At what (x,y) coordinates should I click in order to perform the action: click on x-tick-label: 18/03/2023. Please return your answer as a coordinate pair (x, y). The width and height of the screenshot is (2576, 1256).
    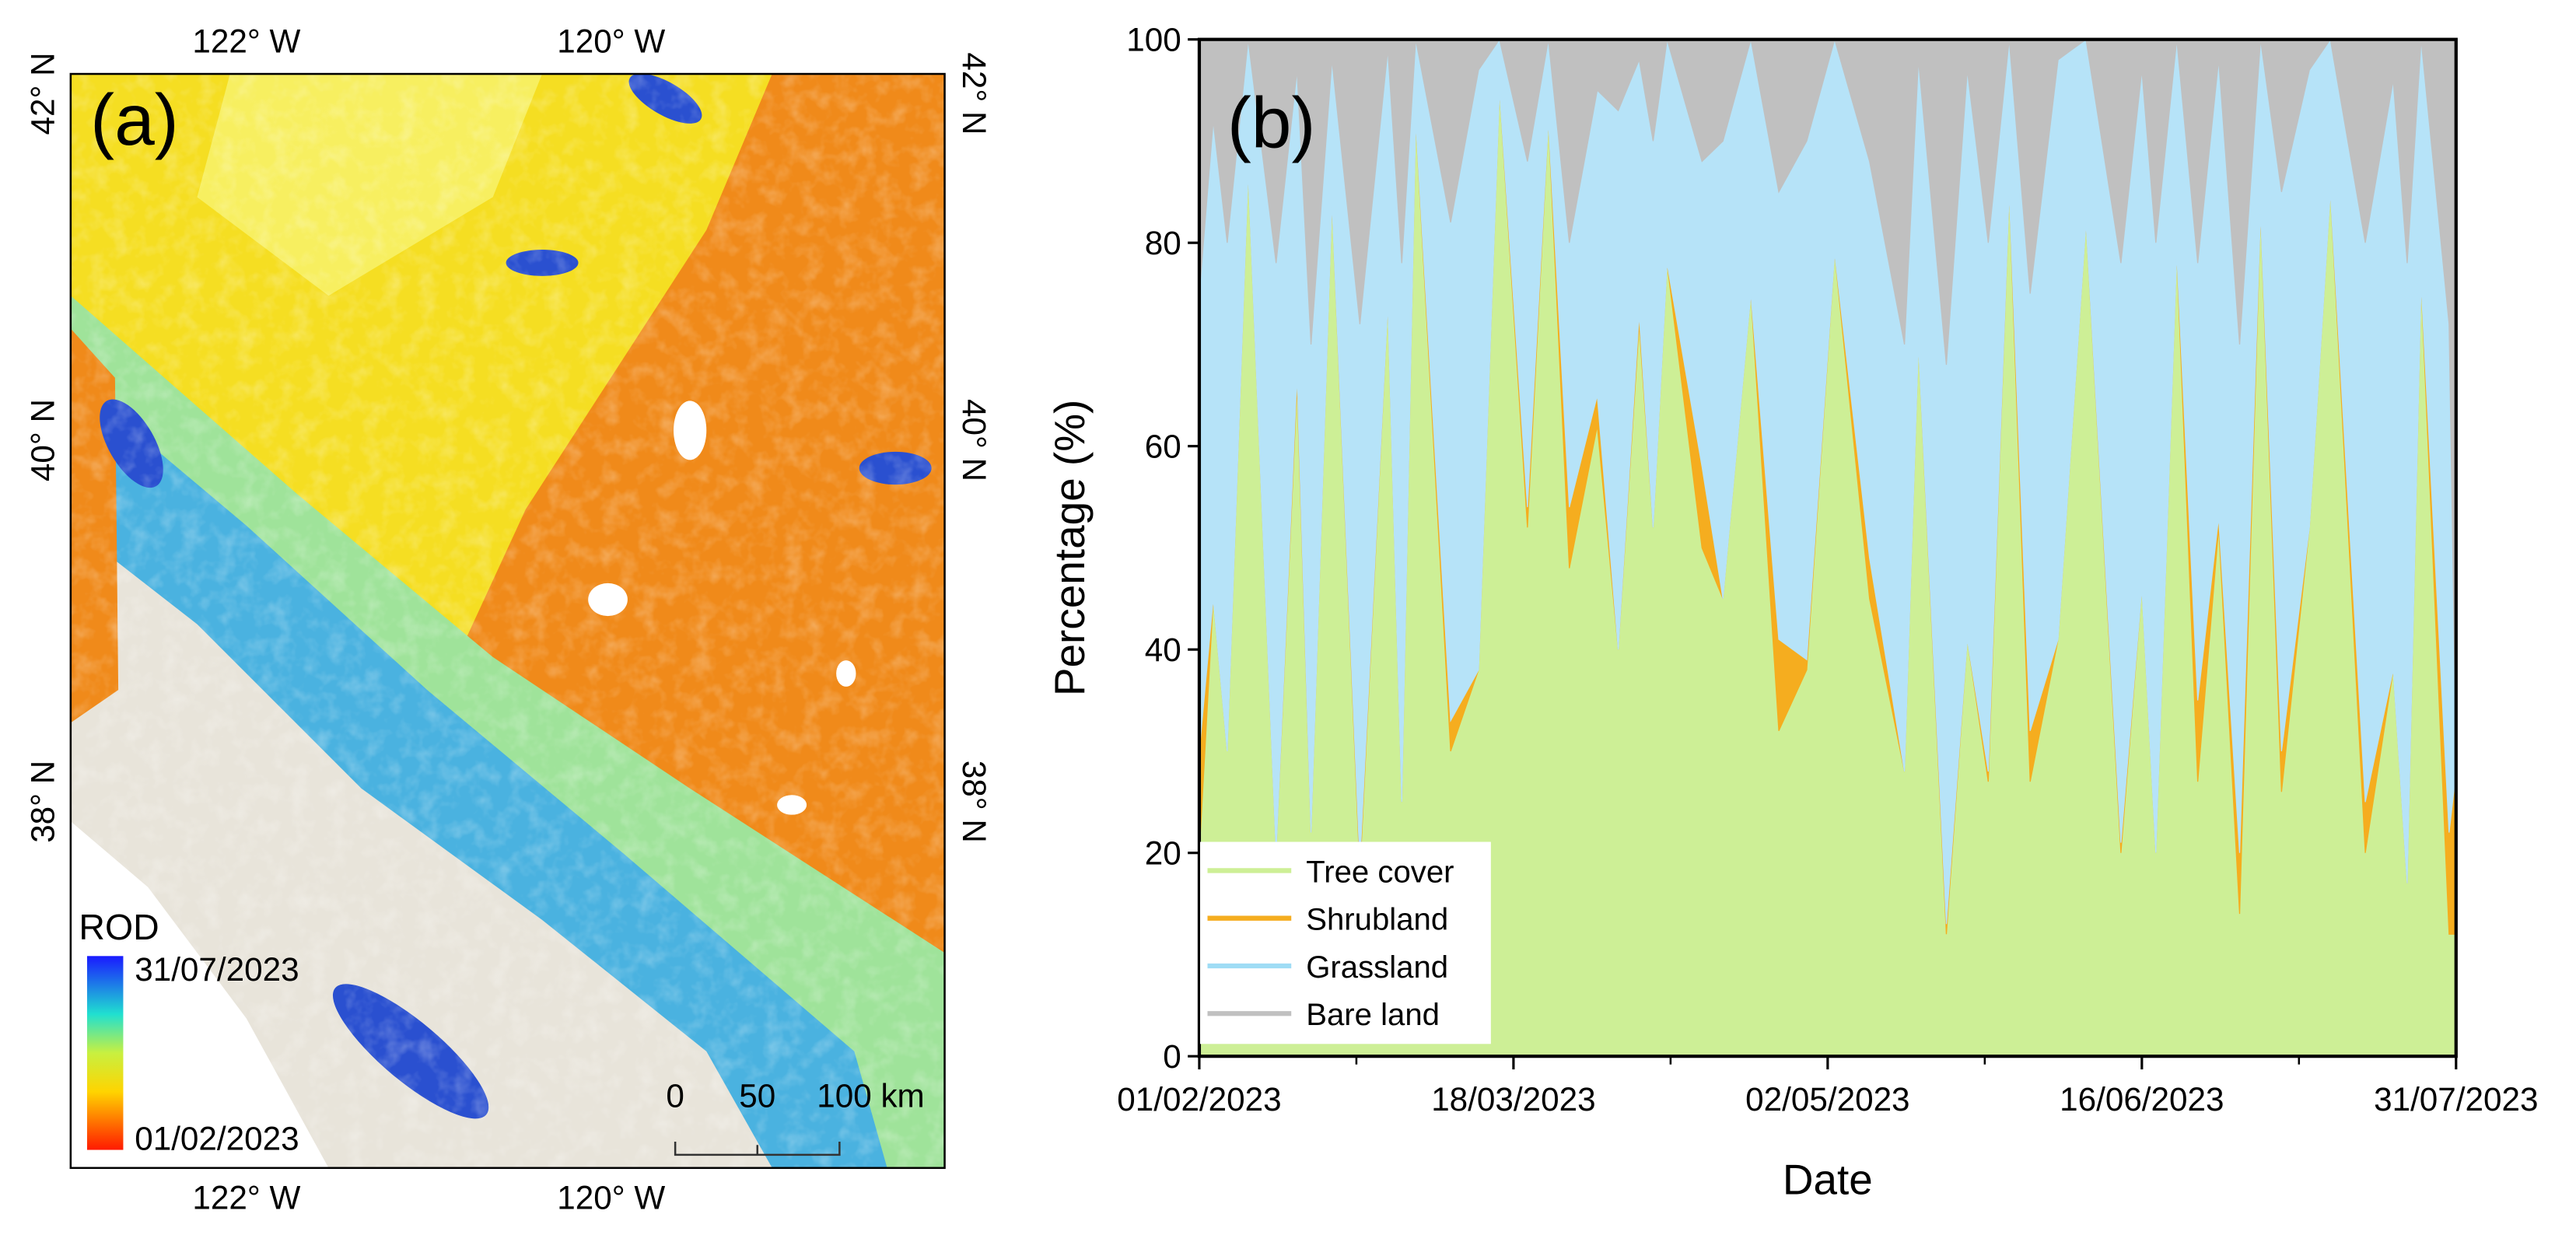
    Looking at the image, I should click on (1513, 1099).